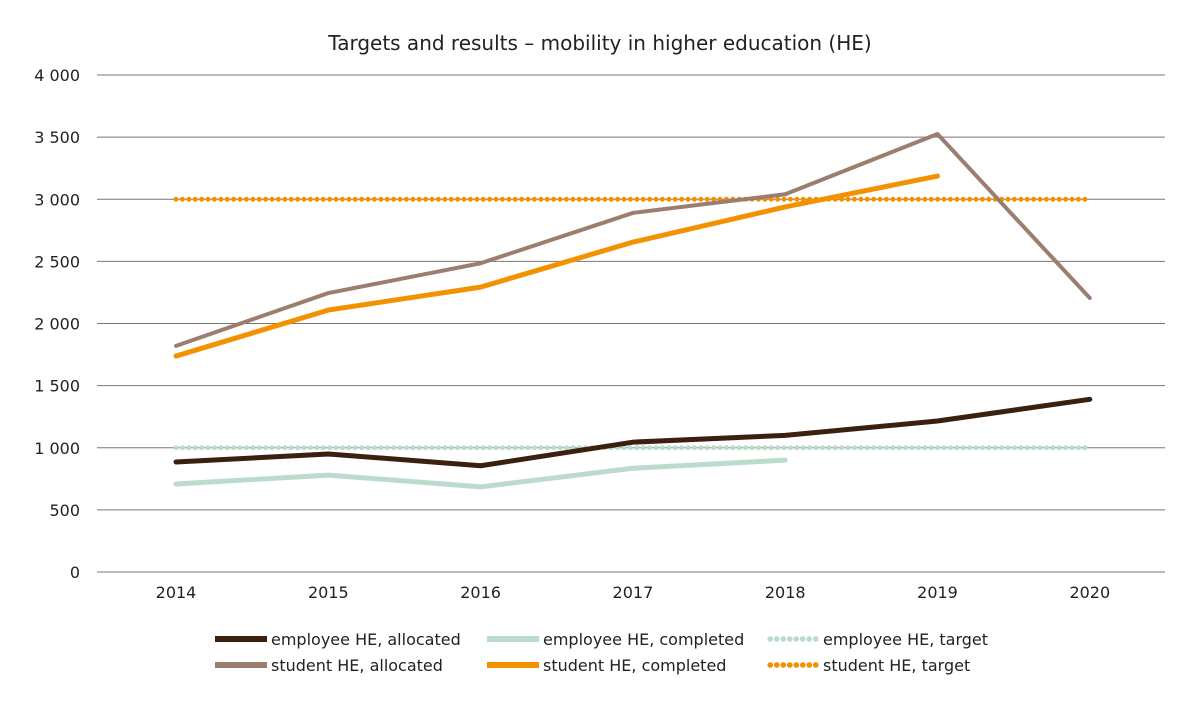 This screenshot has height=709, width=1200. Describe the element at coordinates (64, 510) in the screenshot. I see `y-tick-label: 500` at that location.